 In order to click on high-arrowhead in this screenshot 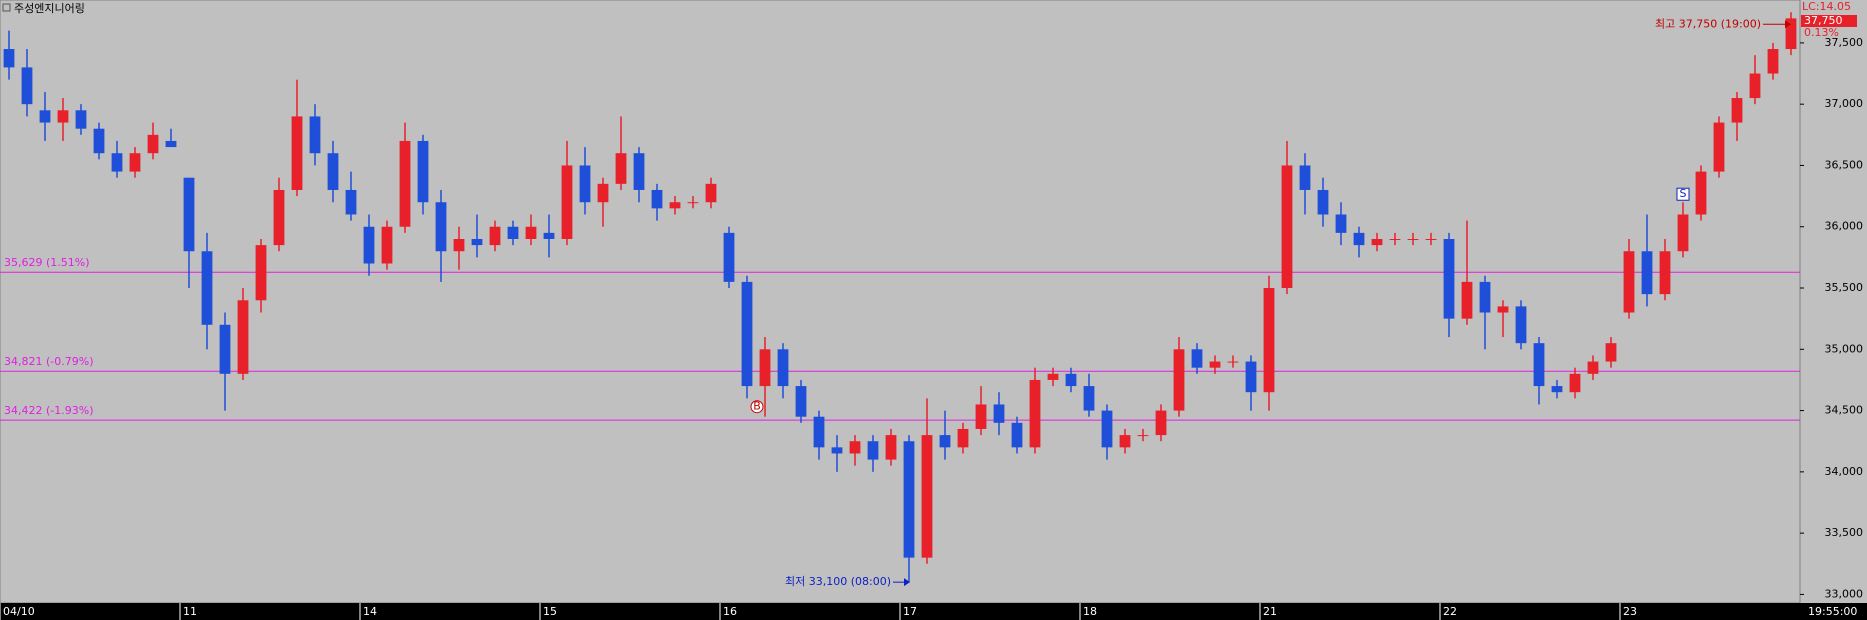, I will do `click(1788, 24)`.